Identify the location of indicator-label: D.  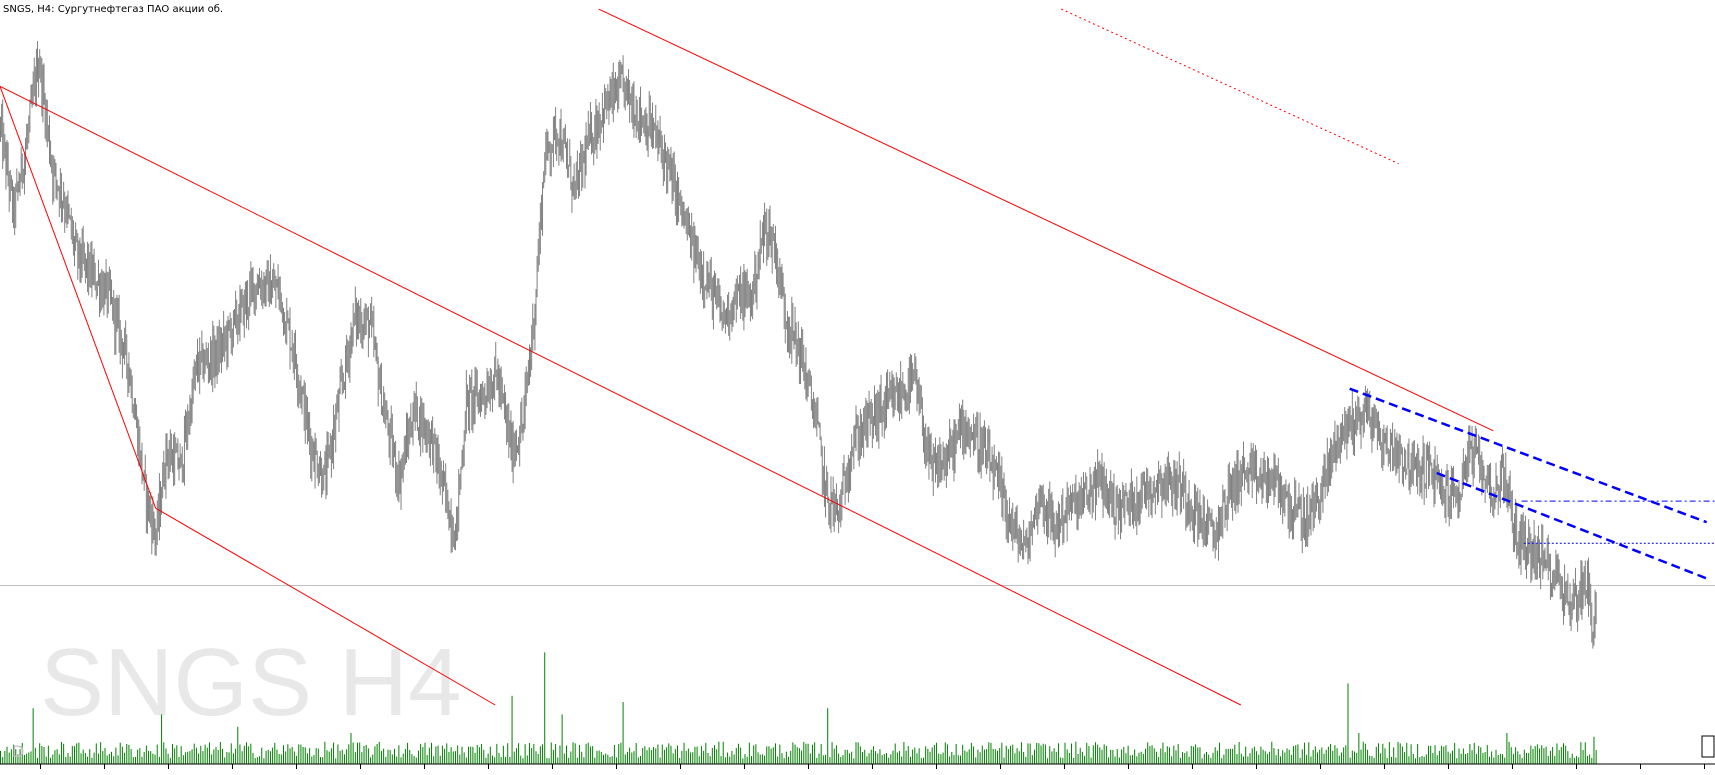
(18, 751).